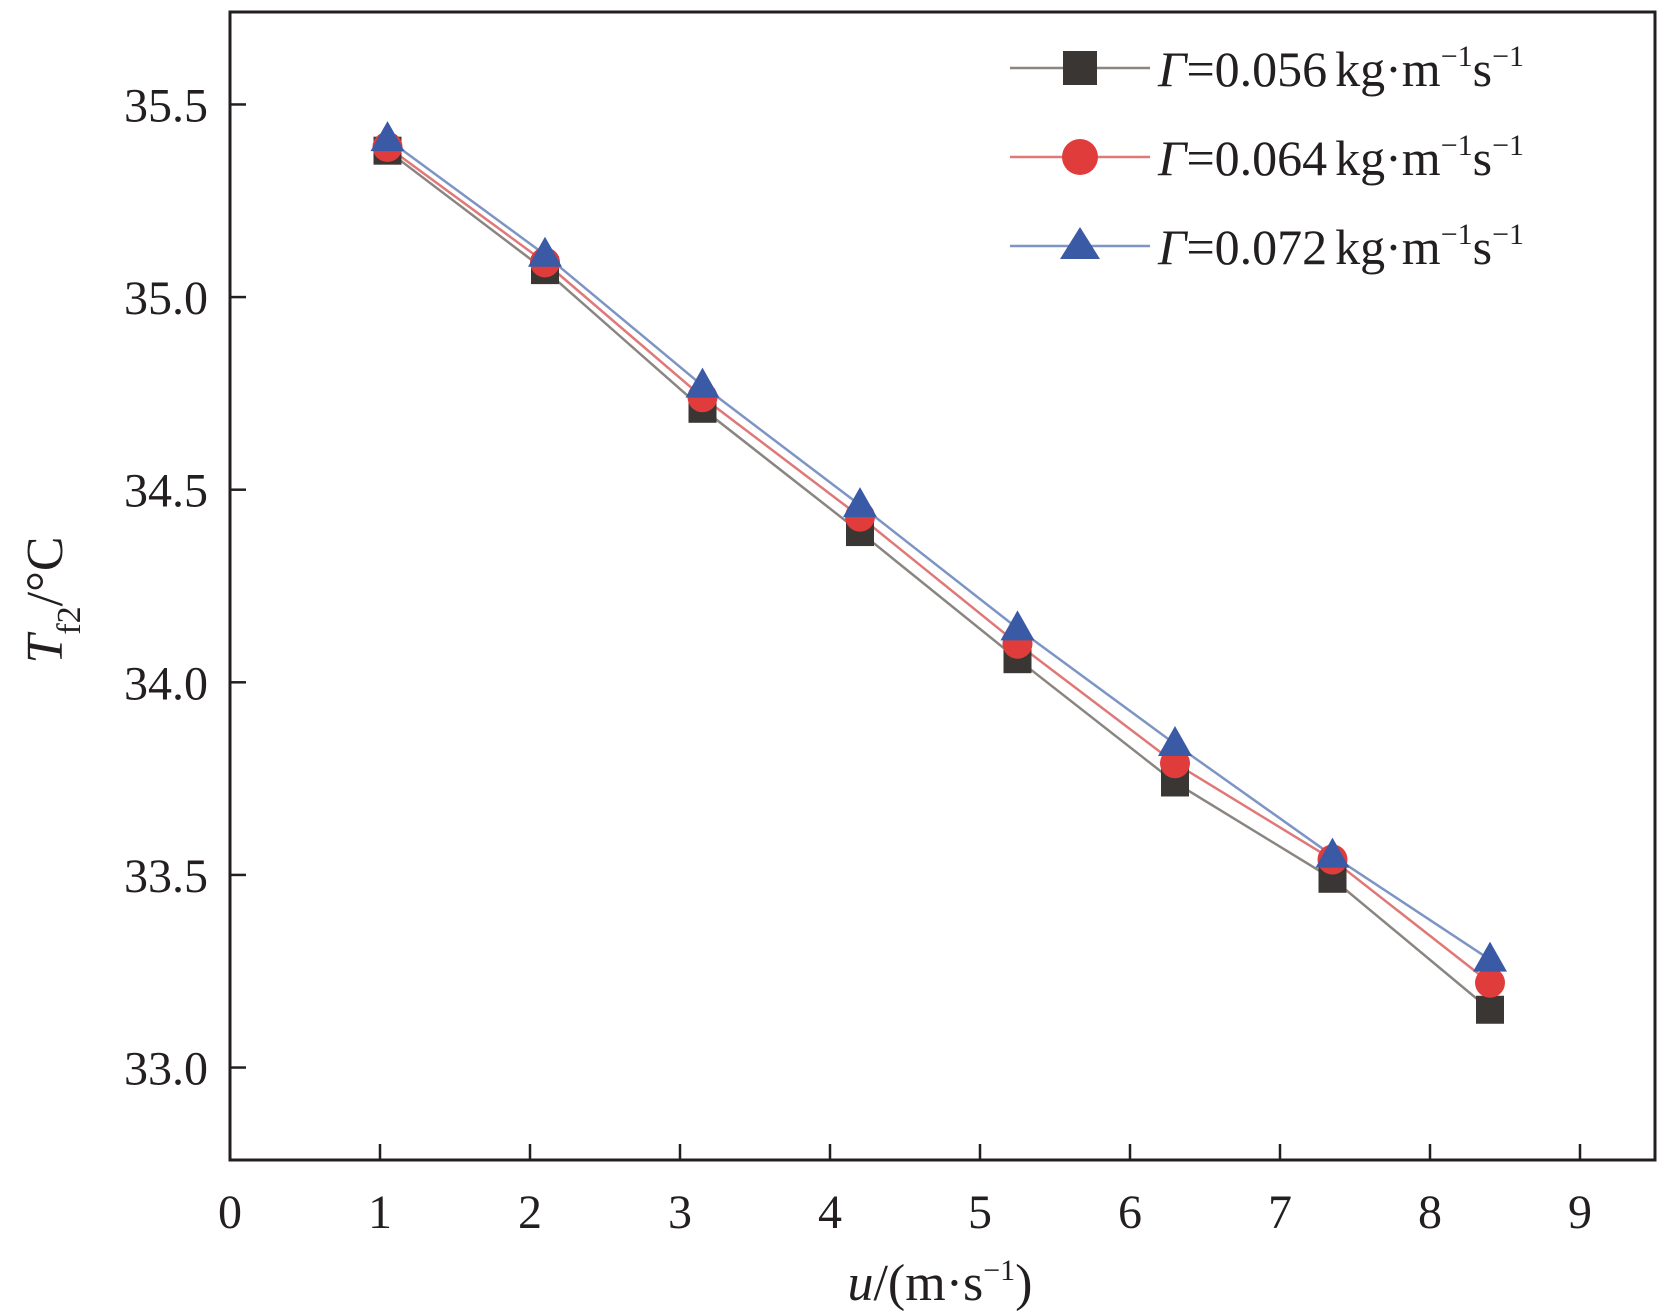 The width and height of the screenshot is (1677, 1313). Describe the element at coordinates (1256, 69) in the screenshot. I see `legend-value: =0.056` at that location.